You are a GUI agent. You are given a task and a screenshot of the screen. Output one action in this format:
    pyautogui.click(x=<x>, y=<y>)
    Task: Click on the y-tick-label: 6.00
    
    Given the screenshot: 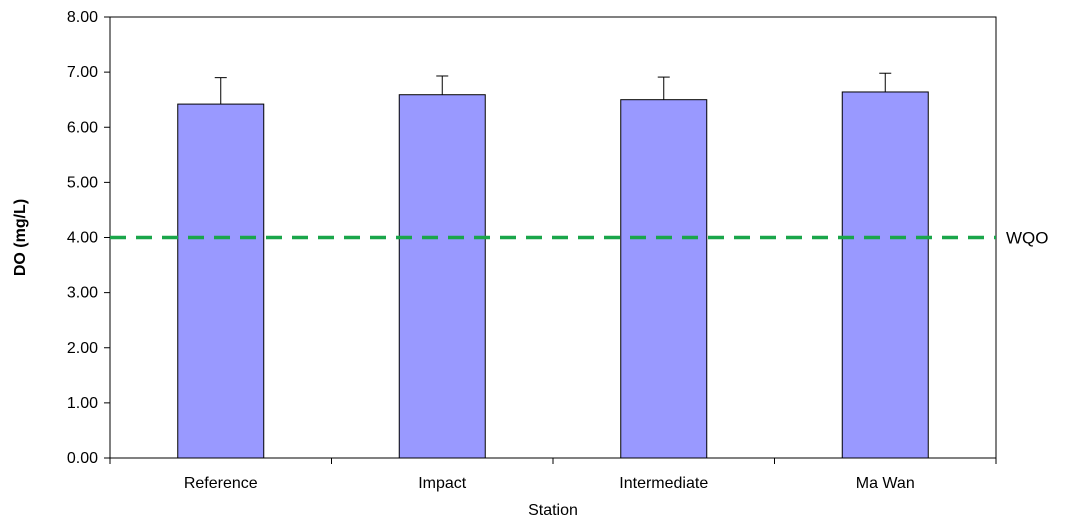 What is the action you would take?
    pyautogui.click(x=82, y=127)
    